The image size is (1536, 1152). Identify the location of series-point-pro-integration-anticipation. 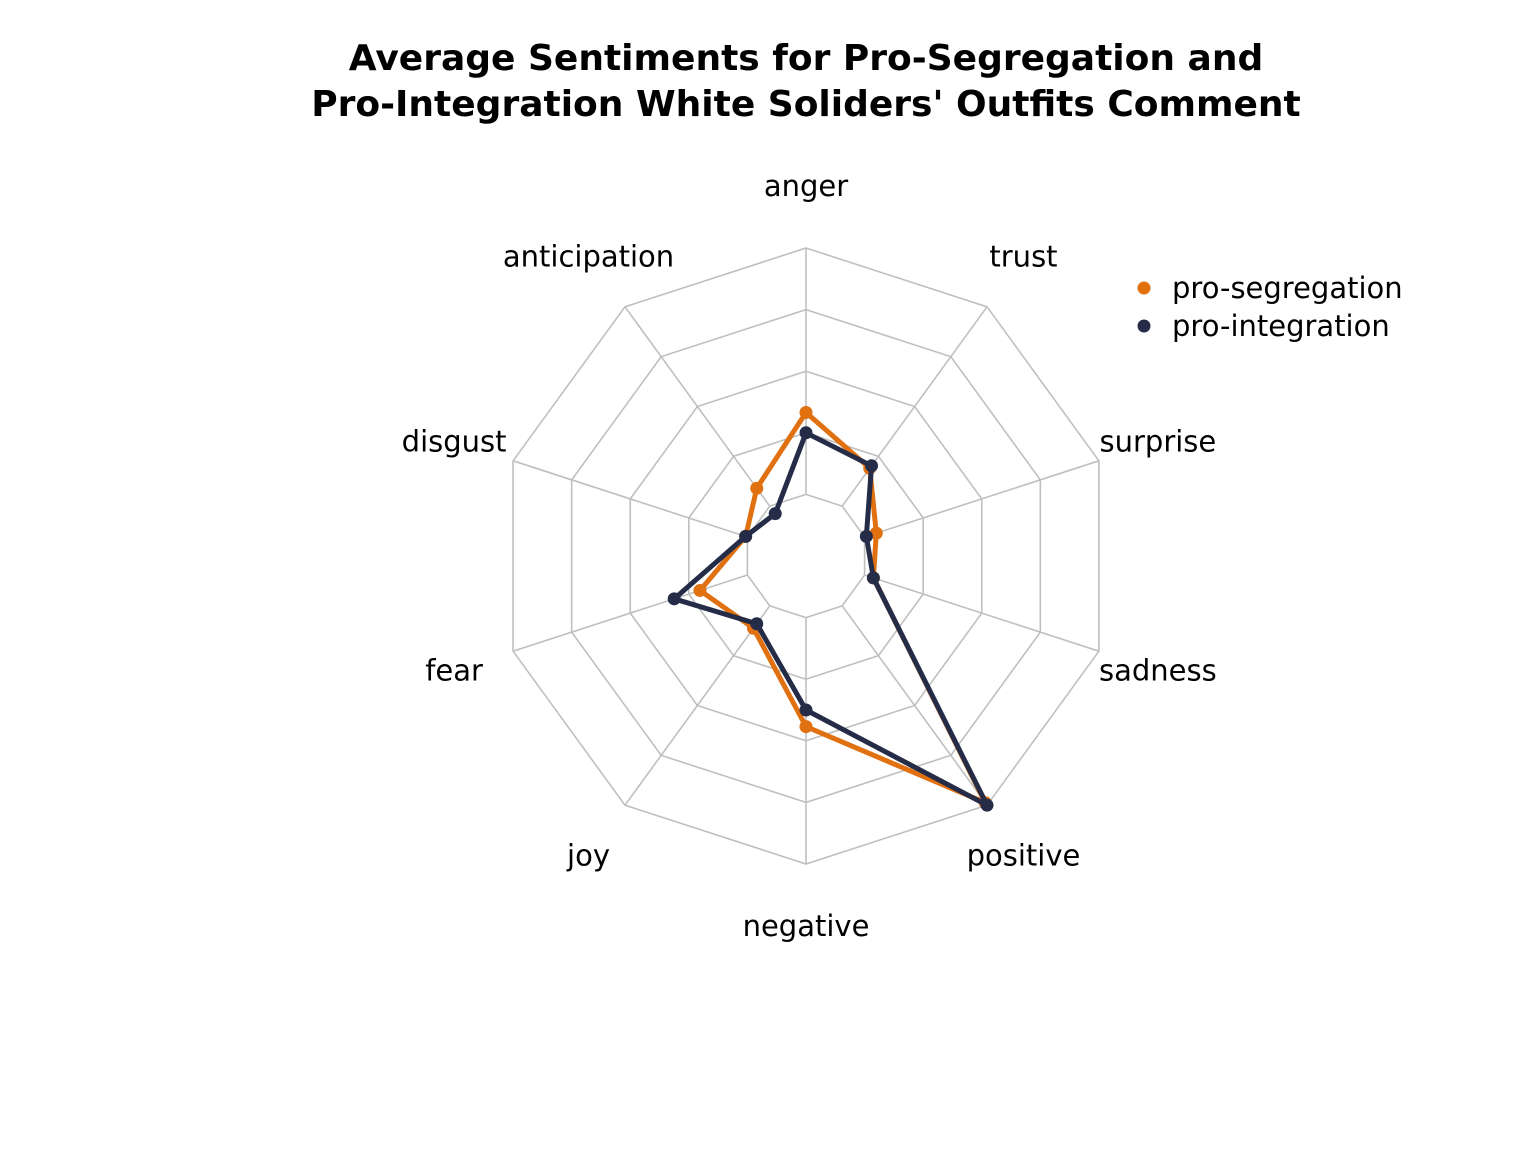
(775, 514).